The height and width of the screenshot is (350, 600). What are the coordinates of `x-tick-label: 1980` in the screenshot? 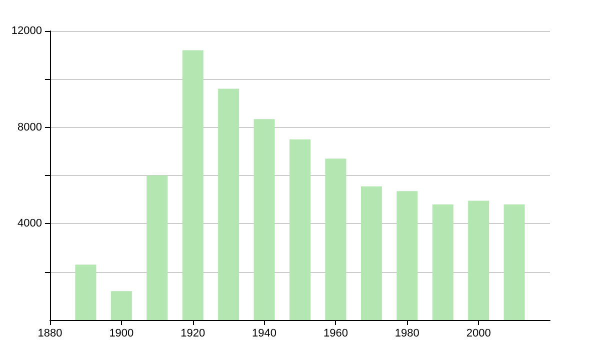 It's located at (407, 334).